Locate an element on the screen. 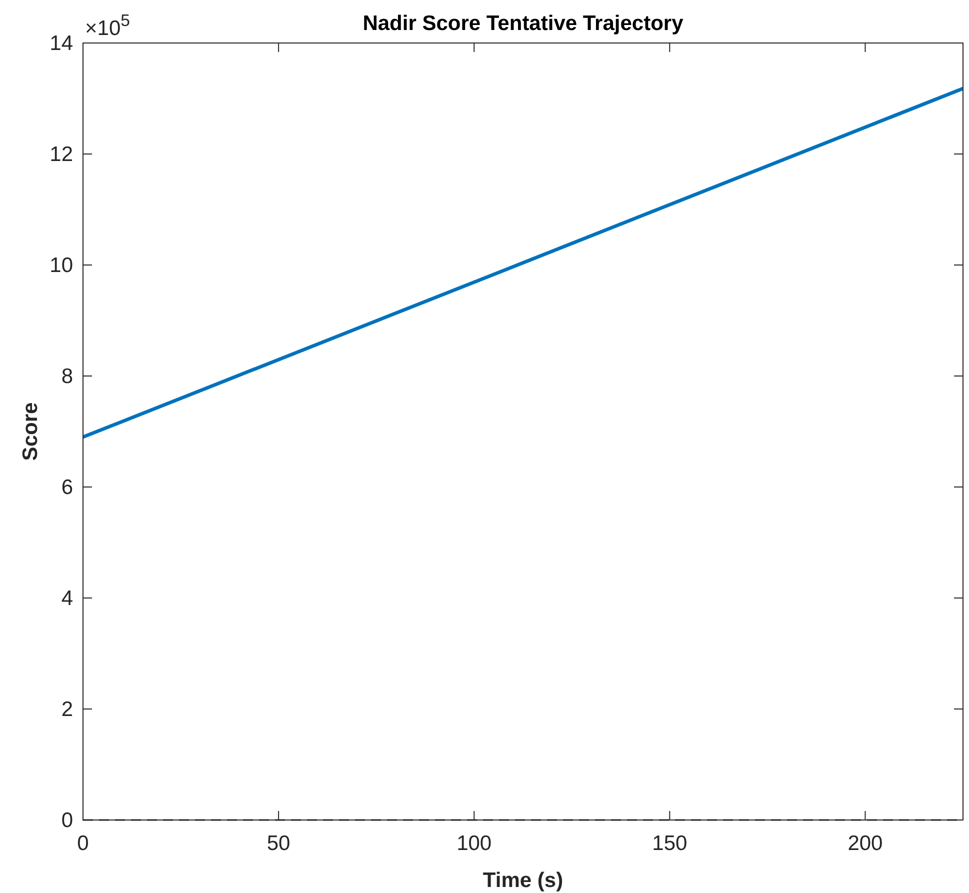 The image size is (969, 893). y-tick-label: 12 is located at coordinates (61, 154).